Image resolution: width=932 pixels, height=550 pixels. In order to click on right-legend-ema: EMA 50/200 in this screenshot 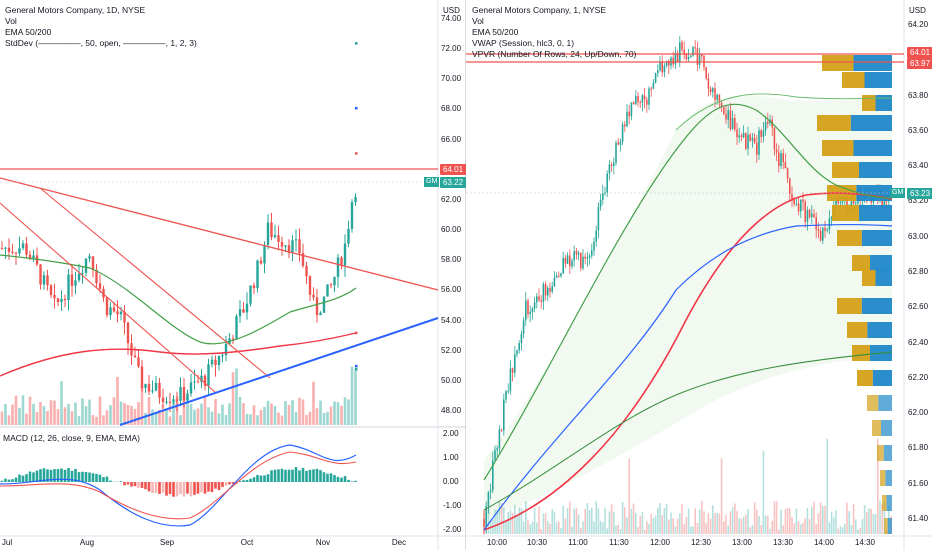, I will do `click(495, 32)`.